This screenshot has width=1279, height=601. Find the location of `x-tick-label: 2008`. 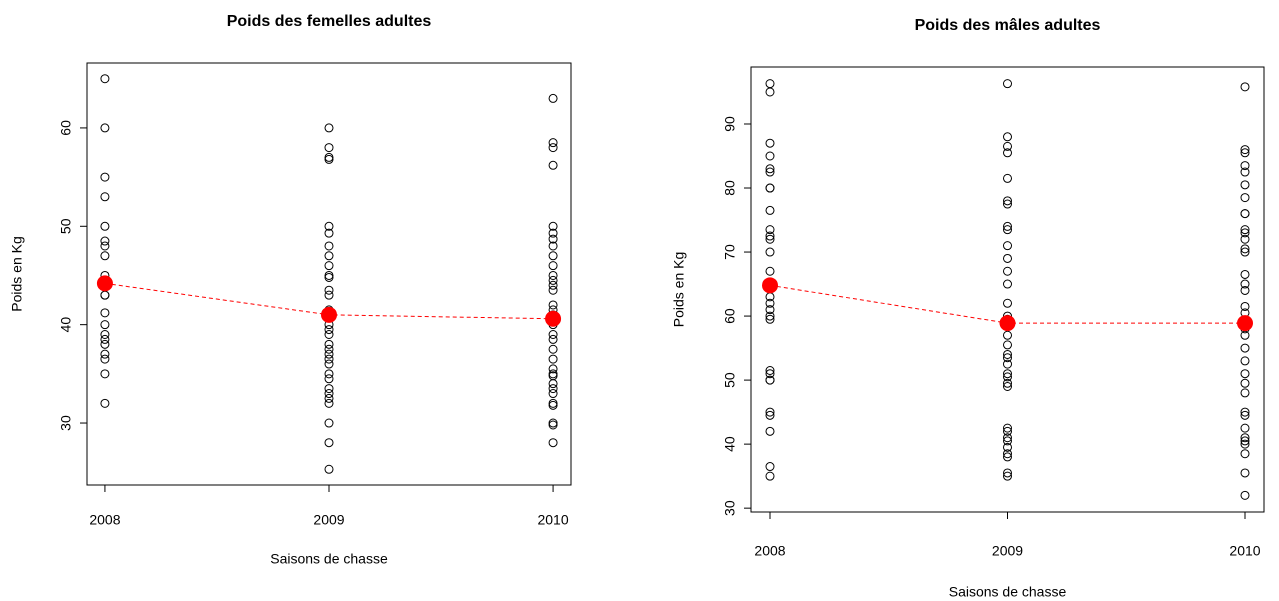

x-tick-label: 2008 is located at coordinates (104, 520).